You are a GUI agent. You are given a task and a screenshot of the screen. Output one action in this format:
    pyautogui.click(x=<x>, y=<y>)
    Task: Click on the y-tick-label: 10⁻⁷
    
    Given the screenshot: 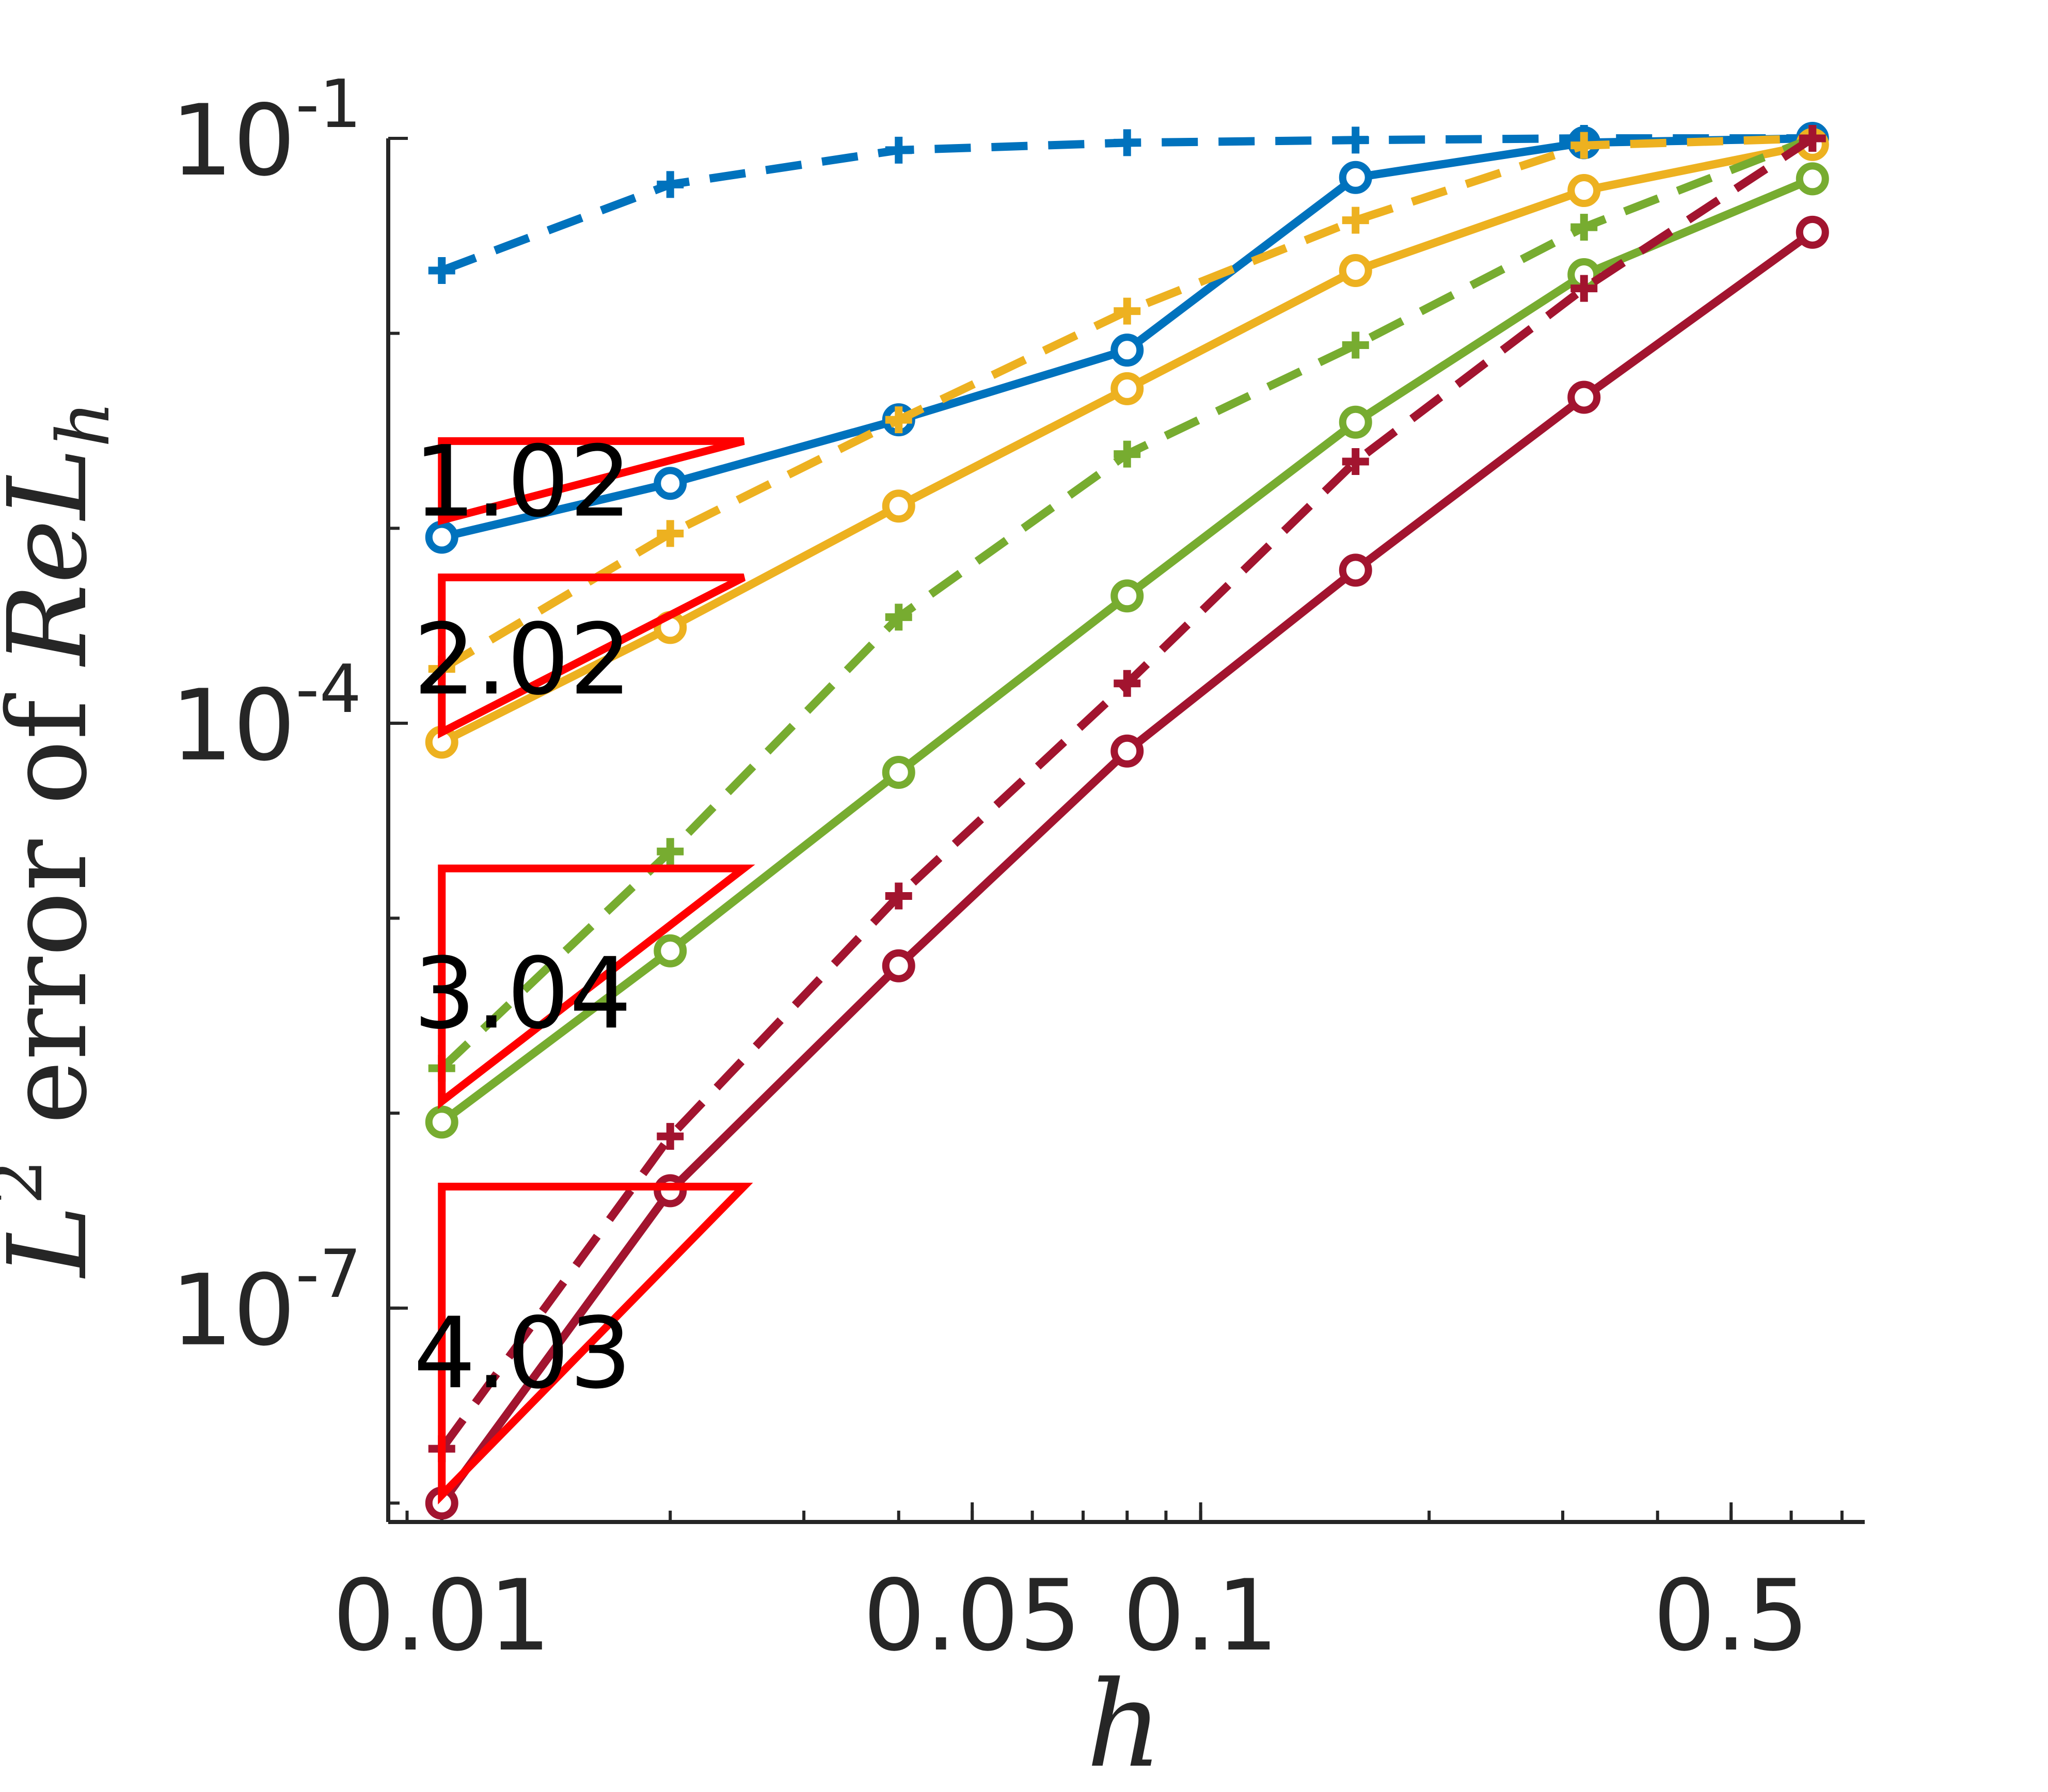 What is the action you would take?
    pyautogui.click(x=266, y=1302)
    